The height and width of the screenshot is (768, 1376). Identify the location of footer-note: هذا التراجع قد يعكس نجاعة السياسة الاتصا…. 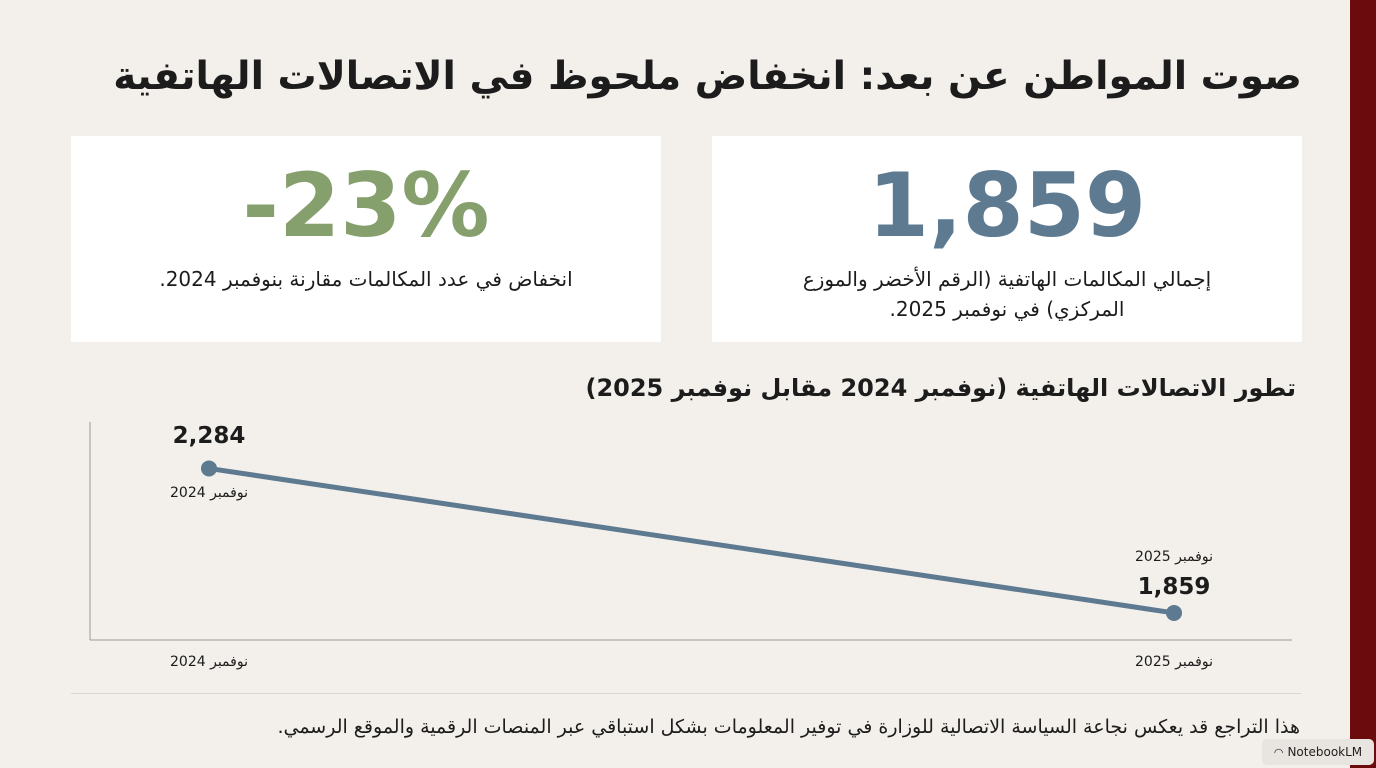
(788, 727).